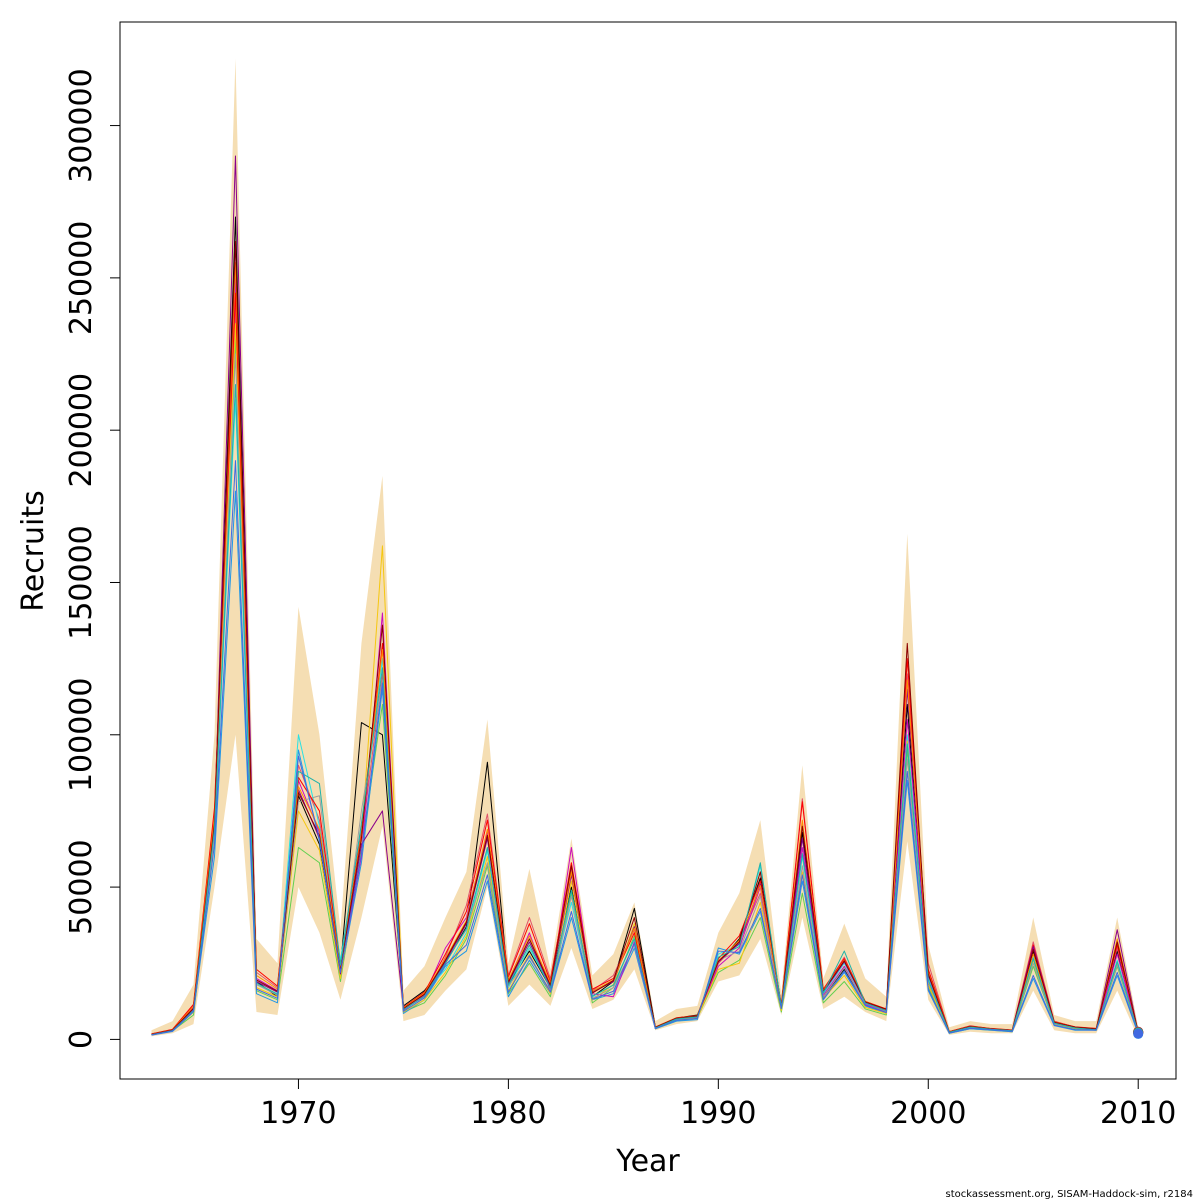 This screenshot has height=1200, width=1200. What do you see at coordinates (33, 551) in the screenshot?
I see `y-axis-title: Recruits` at bounding box center [33, 551].